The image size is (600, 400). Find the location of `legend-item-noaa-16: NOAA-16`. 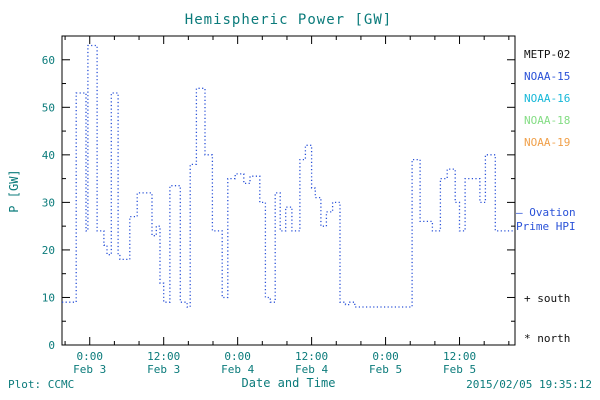

legend-item-noaa-16: NOAA-16 is located at coordinates (547, 98).